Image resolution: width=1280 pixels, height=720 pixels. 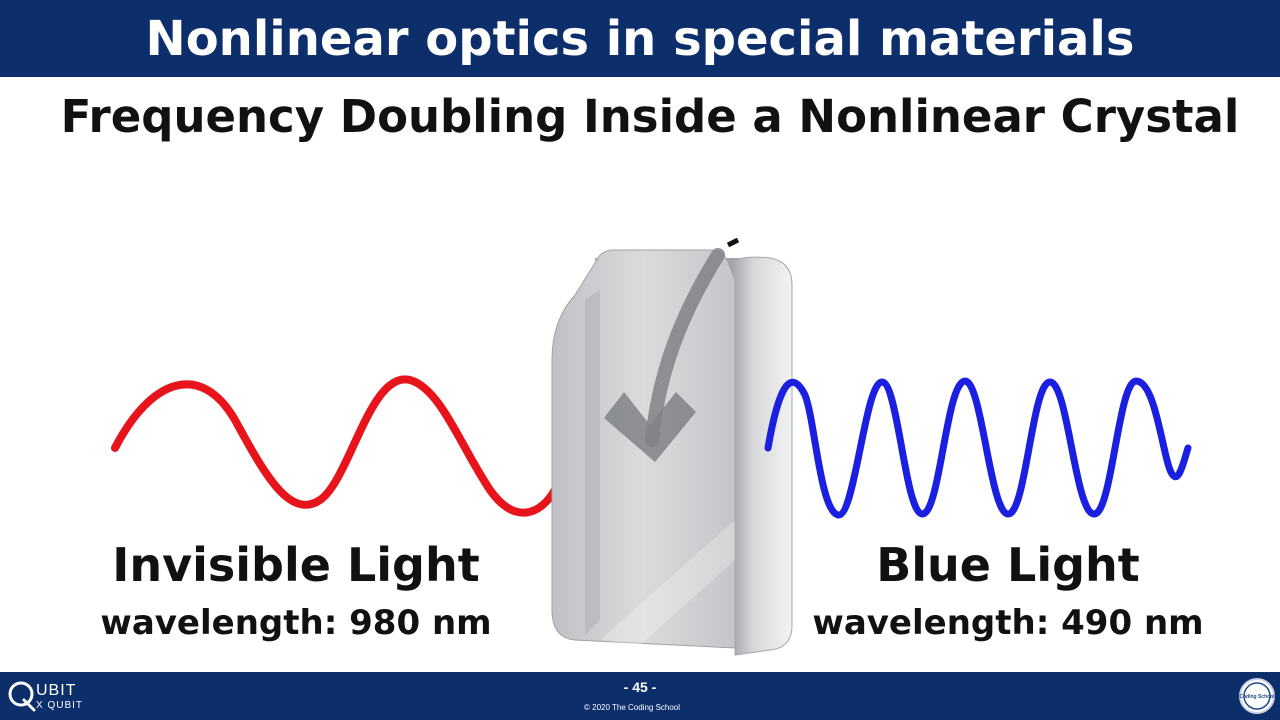 What do you see at coordinates (296, 623) in the screenshot?
I see `input-wavelength-label: wavelength: 980 nm` at bounding box center [296, 623].